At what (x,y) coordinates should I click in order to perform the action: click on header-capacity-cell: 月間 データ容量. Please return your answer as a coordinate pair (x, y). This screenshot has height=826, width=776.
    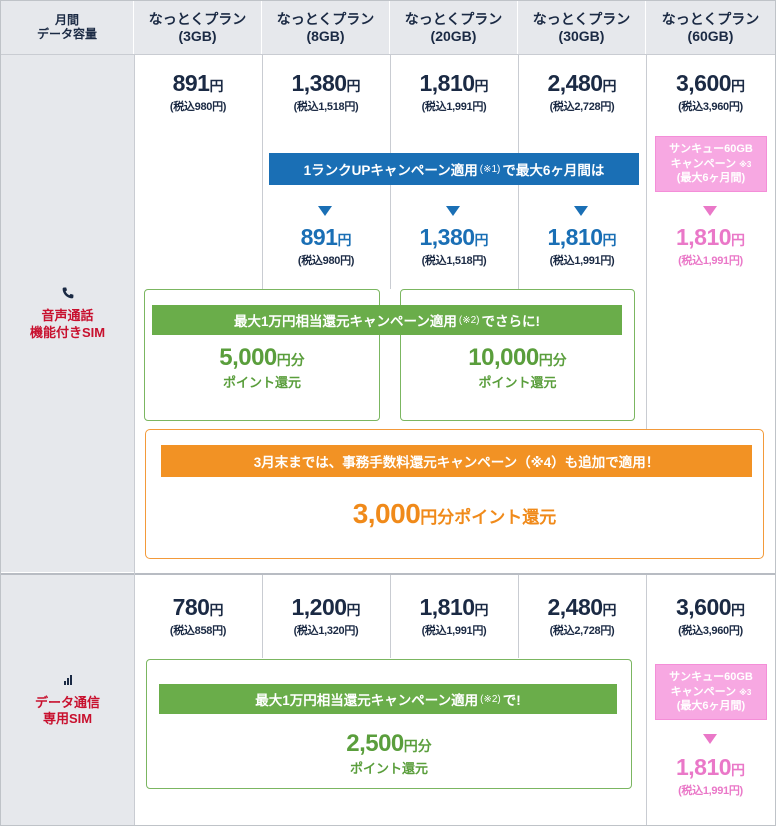
    Looking at the image, I should click on (67, 27).